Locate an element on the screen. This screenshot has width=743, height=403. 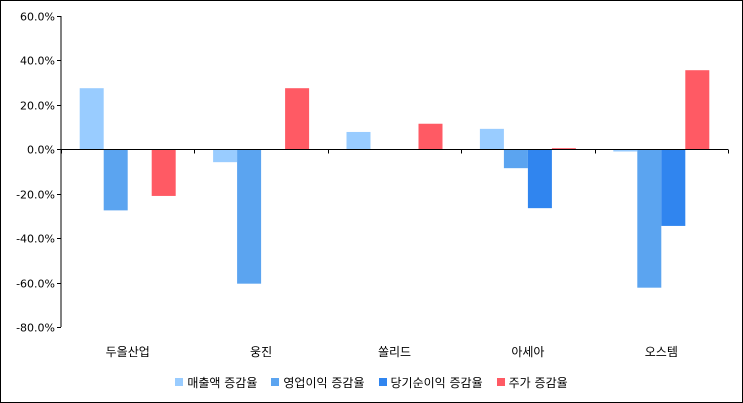
x-category-label: 오스템 is located at coordinates (661, 352).